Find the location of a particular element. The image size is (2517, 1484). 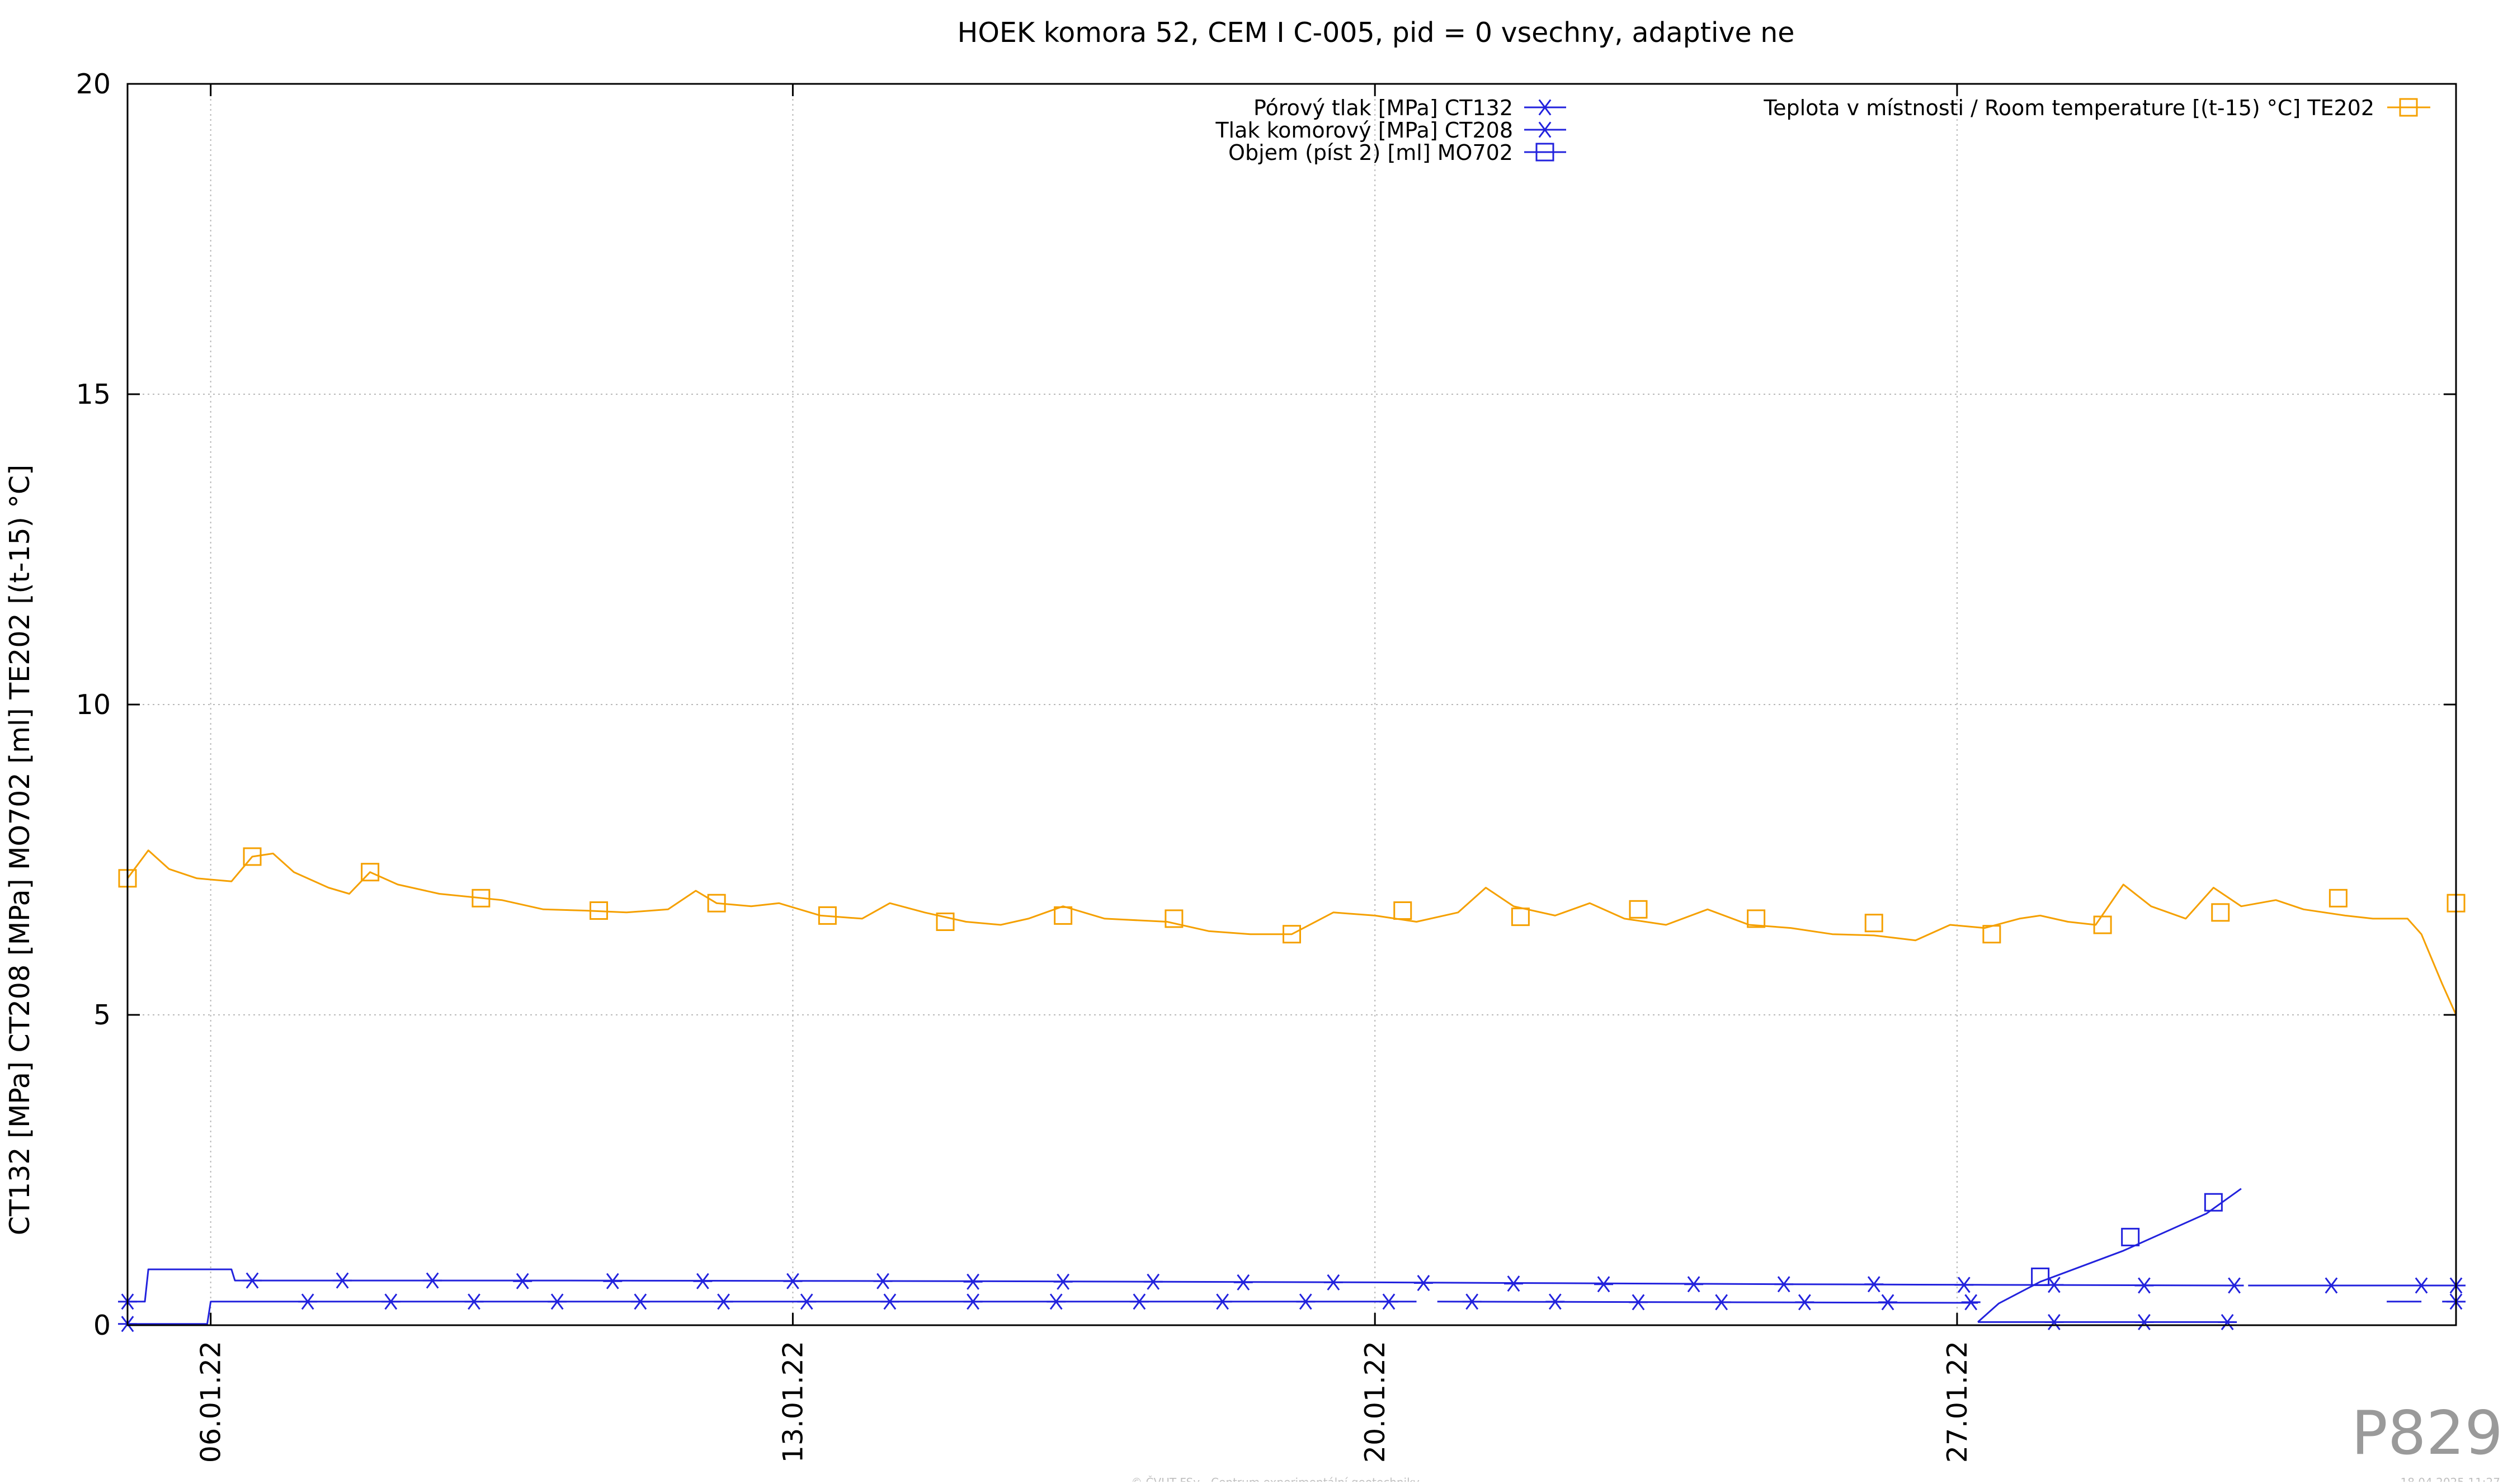

y-tick-label: 5 is located at coordinates (102, 1015).